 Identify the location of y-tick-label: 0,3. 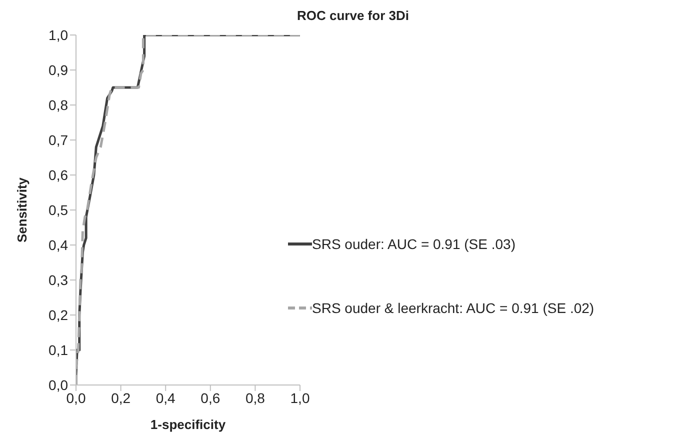
(58, 280).